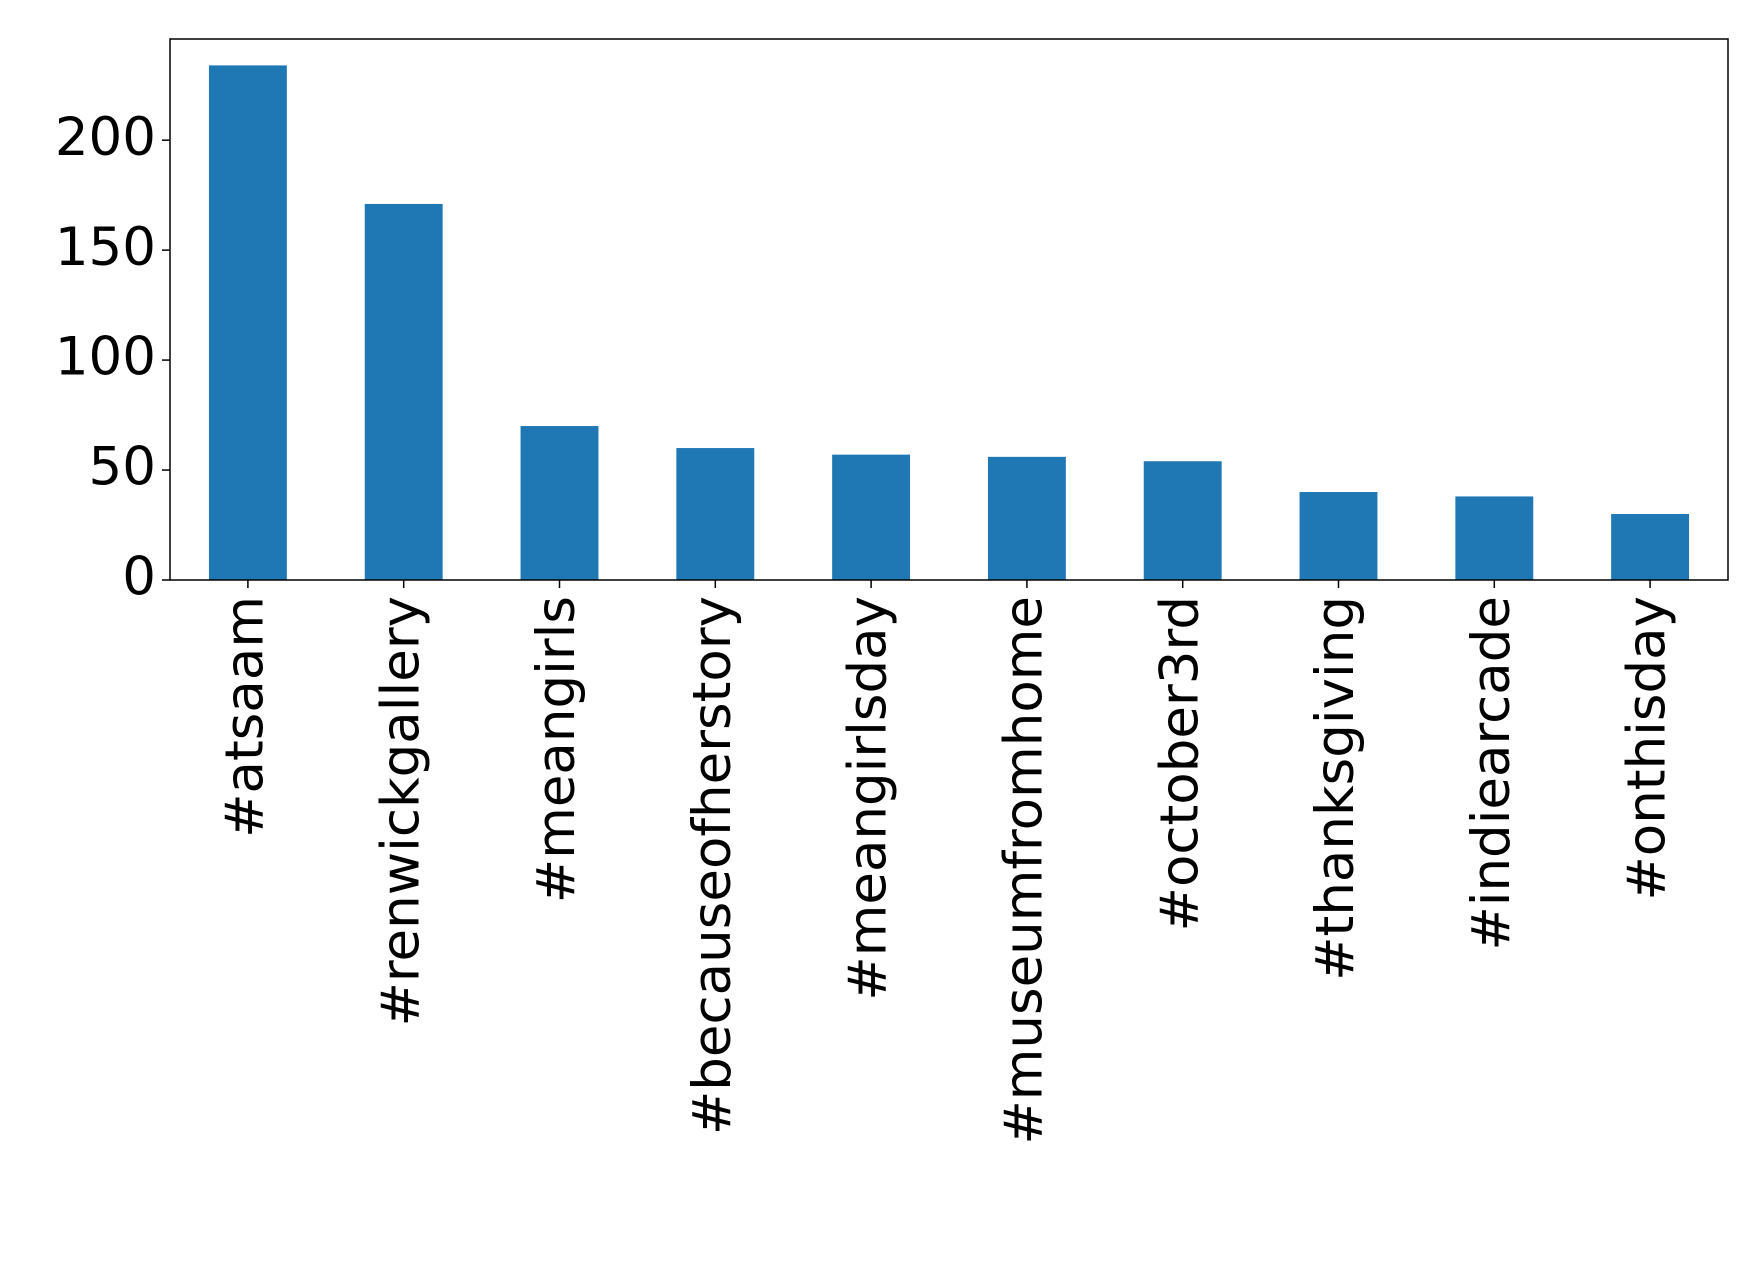 This screenshot has height=1274, width=1758. Describe the element at coordinates (400, 811) in the screenshot. I see `x-tick-label: #renwickgallery` at that location.